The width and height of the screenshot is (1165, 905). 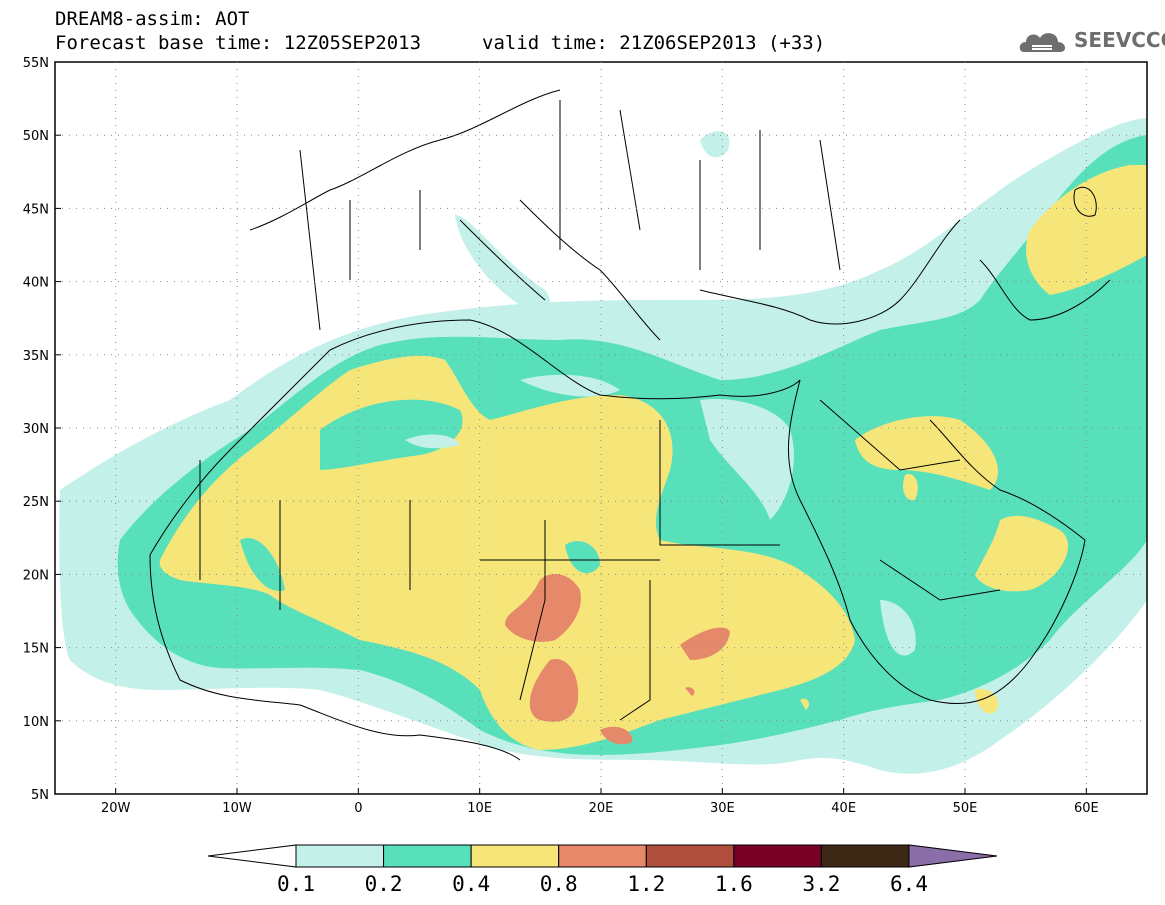 I want to click on lat-label: 5N, so click(x=40, y=795).